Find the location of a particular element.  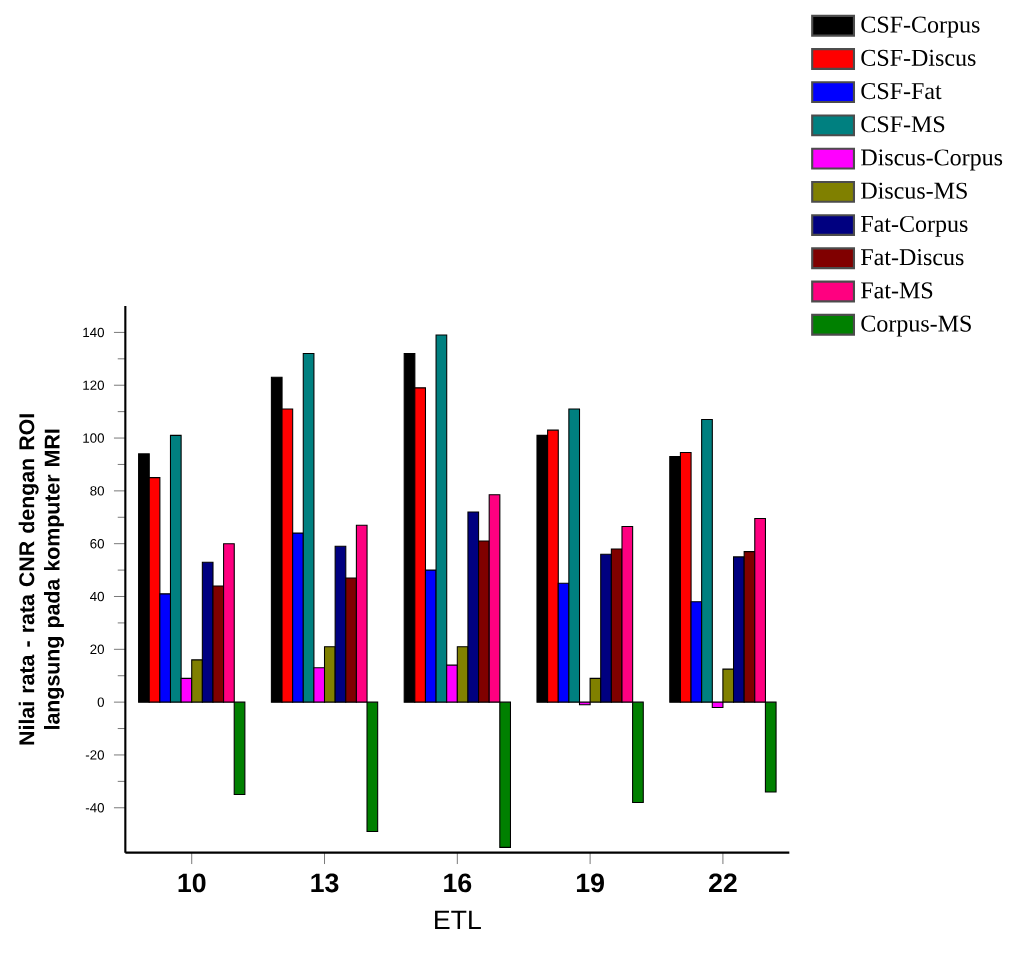

x-tick-label: 19 is located at coordinates (590, 883).